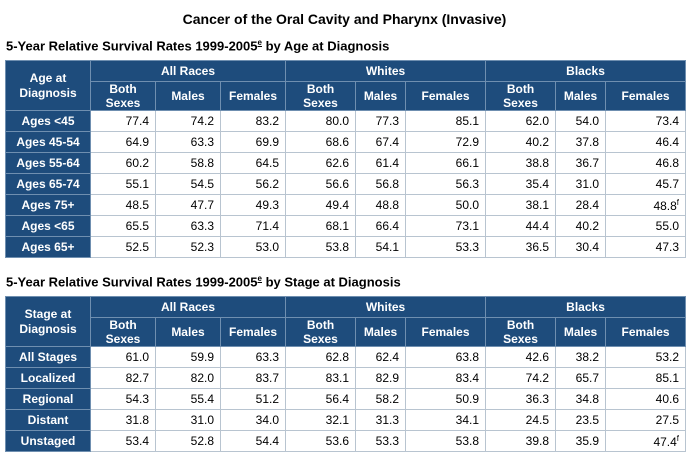 Image resolution: width=689 pixels, height=452 pixels. Describe the element at coordinates (380, 247) in the screenshot. I see `cell: 54.1` at that location.